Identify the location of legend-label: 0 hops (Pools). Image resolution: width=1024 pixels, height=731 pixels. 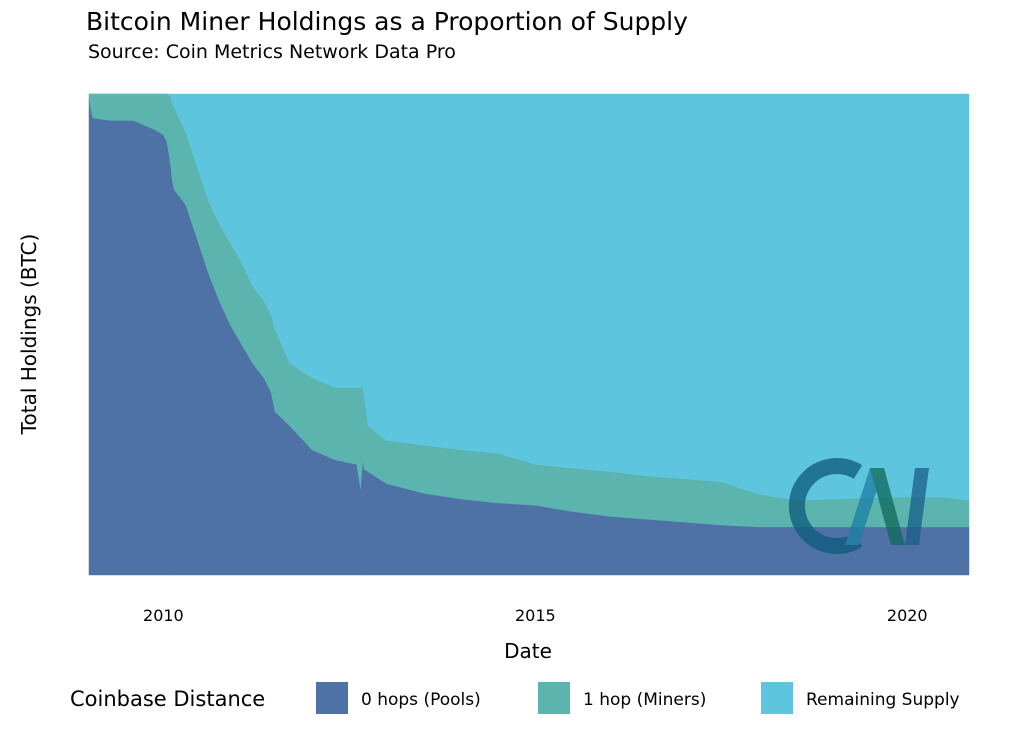
(421, 700).